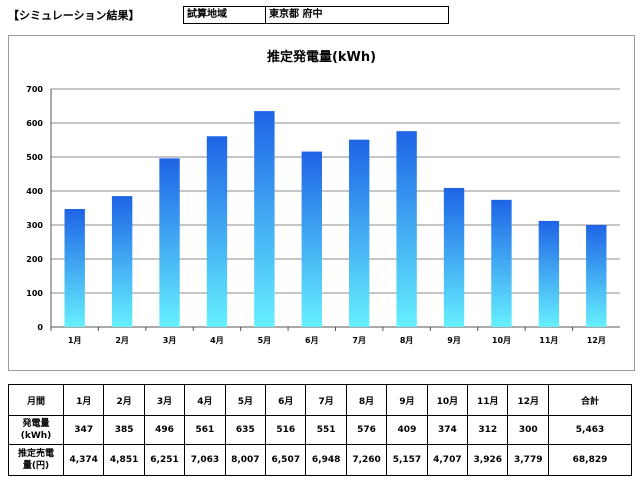  What do you see at coordinates (447, 460) in the screenshot?
I see `yen-value-cell: 4,707` at bounding box center [447, 460].